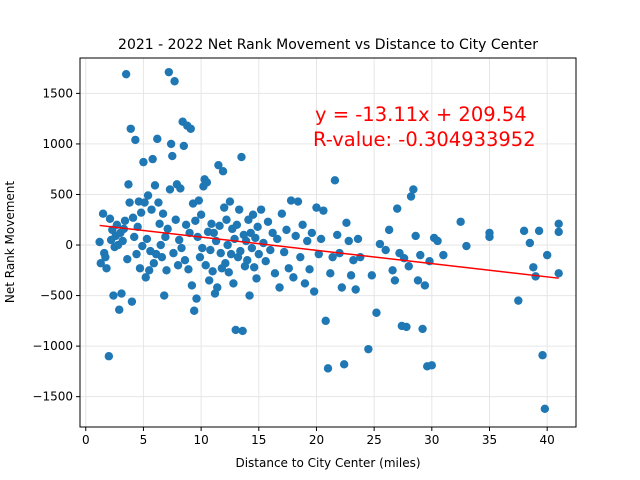 This screenshot has width=640, height=480. Describe the element at coordinates (144, 440) in the screenshot. I see `x-tick-label: 5` at that location.